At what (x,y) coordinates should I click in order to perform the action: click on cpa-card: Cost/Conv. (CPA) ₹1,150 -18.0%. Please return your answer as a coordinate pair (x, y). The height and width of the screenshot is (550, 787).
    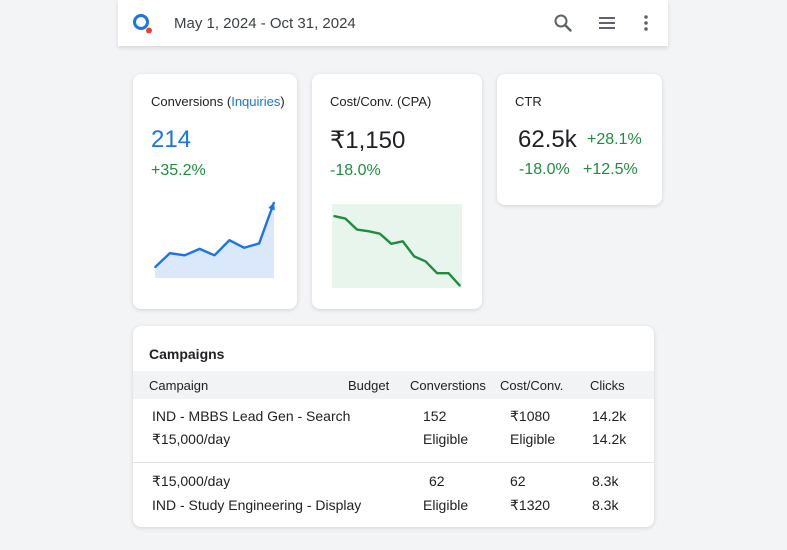
    Looking at the image, I should click on (397, 191).